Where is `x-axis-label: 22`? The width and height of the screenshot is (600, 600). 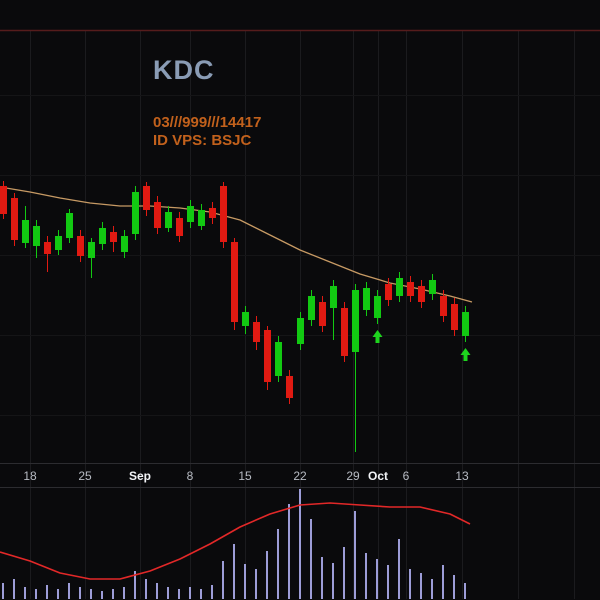
x-axis-label: 22 is located at coordinates (300, 476).